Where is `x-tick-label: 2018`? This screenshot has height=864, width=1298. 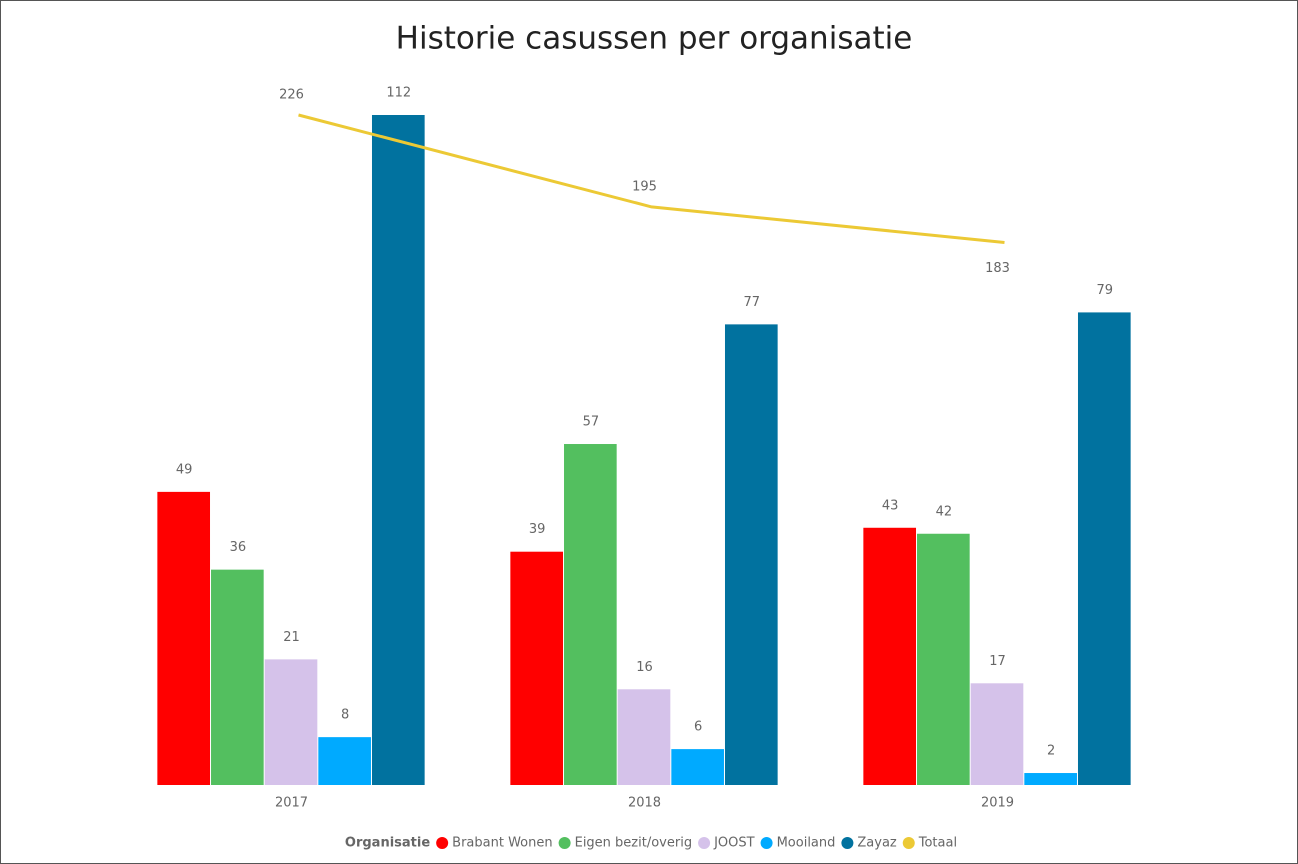 x-tick-label: 2018 is located at coordinates (644, 803).